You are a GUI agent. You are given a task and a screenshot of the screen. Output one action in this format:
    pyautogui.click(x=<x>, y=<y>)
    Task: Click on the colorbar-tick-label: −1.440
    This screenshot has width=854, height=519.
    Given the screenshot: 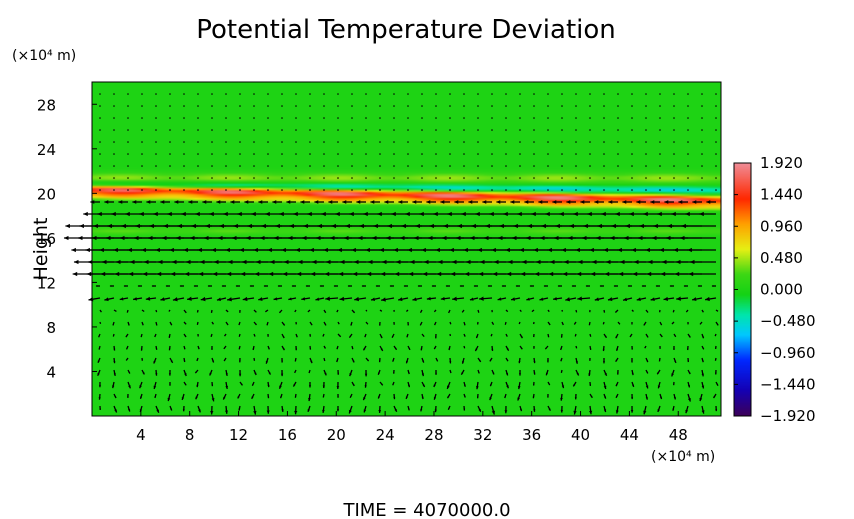 What is the action you would take?
    pyautogui.click(x=788, y=384)
    